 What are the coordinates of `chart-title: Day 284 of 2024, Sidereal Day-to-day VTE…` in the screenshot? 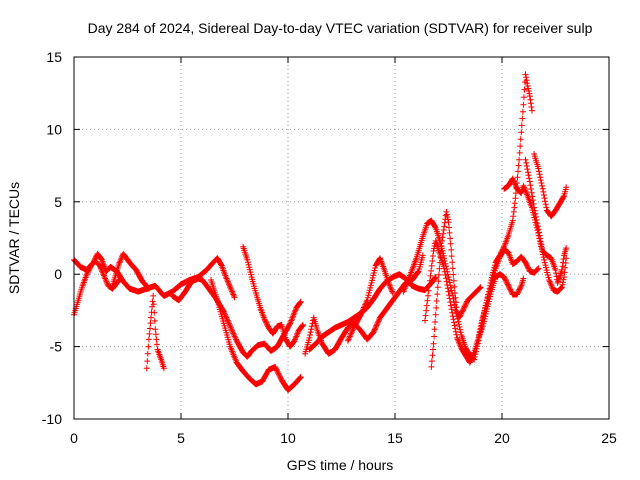 It's located at (340, 28).